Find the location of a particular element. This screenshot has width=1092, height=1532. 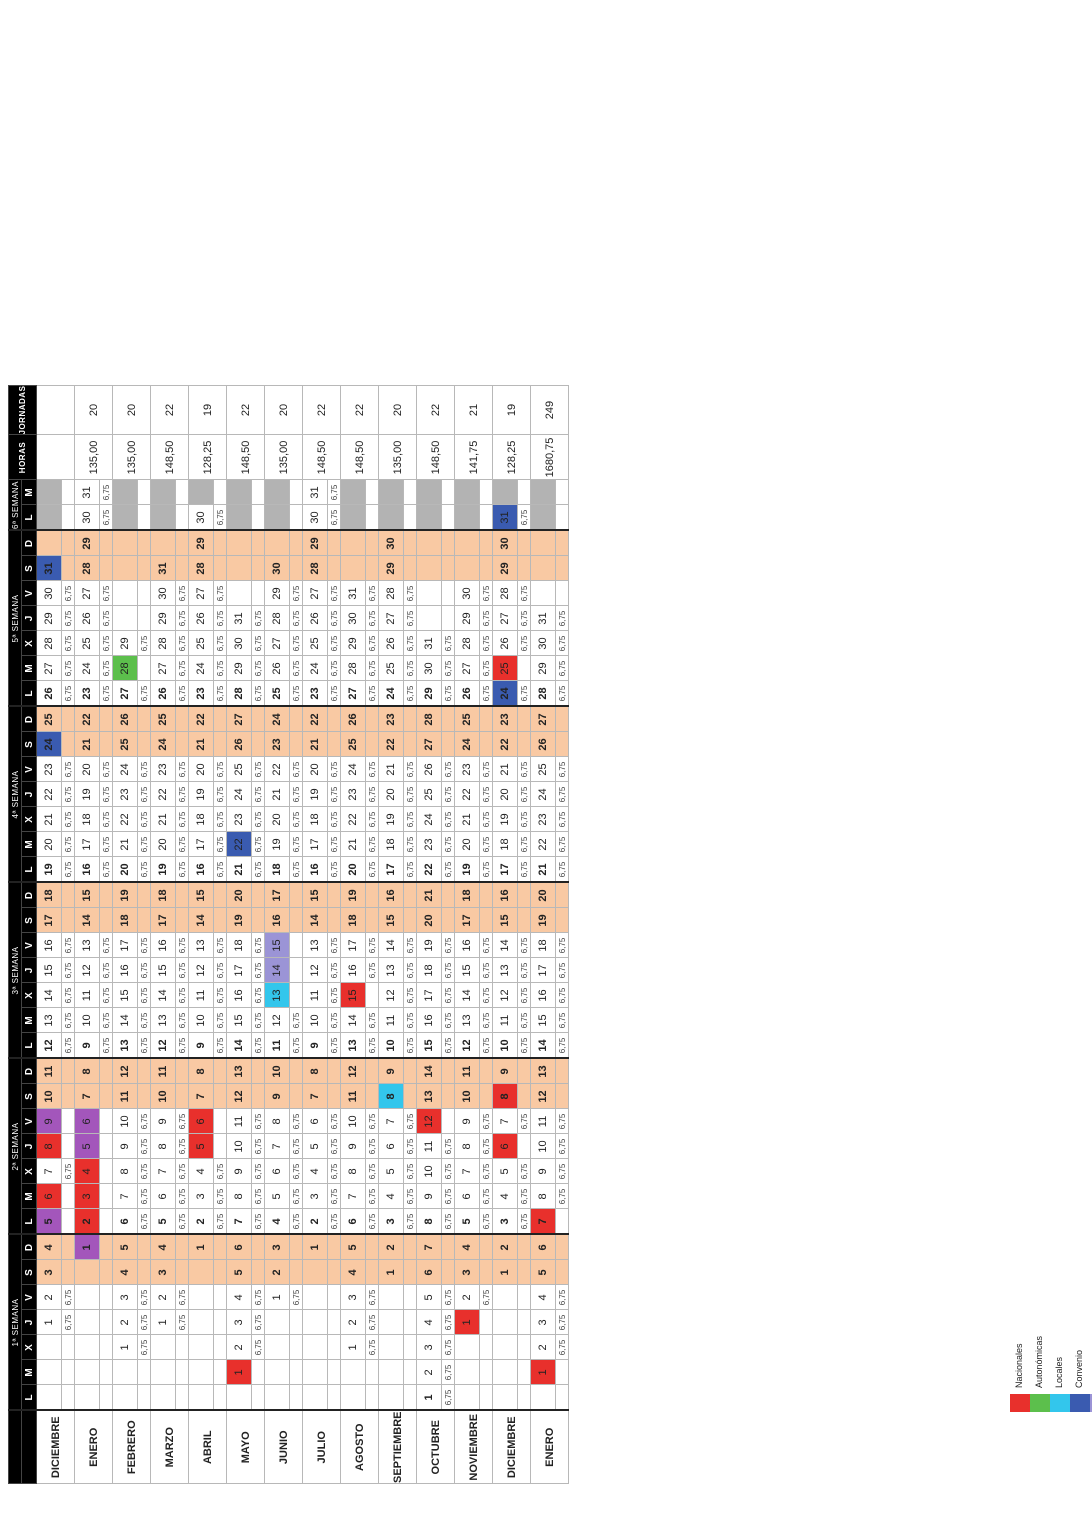

jornadas-header: JORNADAS is located at coordinates (22, 410).